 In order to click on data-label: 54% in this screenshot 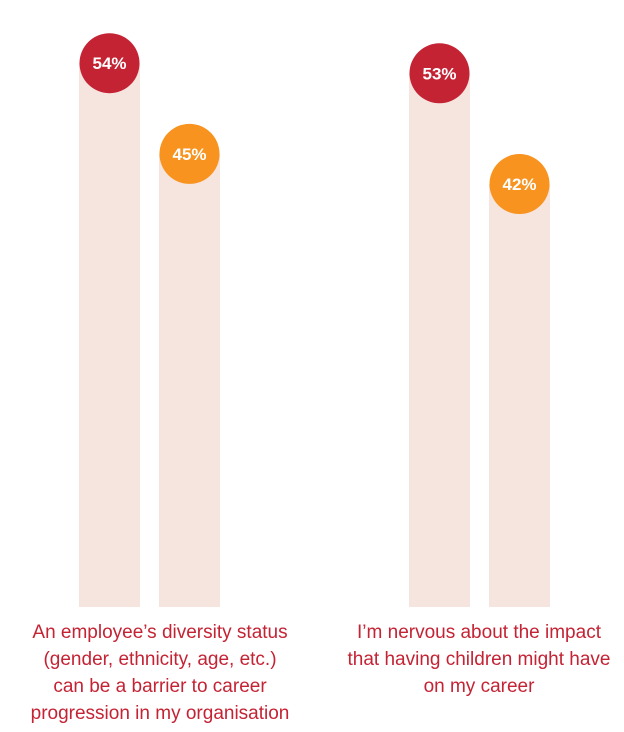, I will do `click(109, 63)`.